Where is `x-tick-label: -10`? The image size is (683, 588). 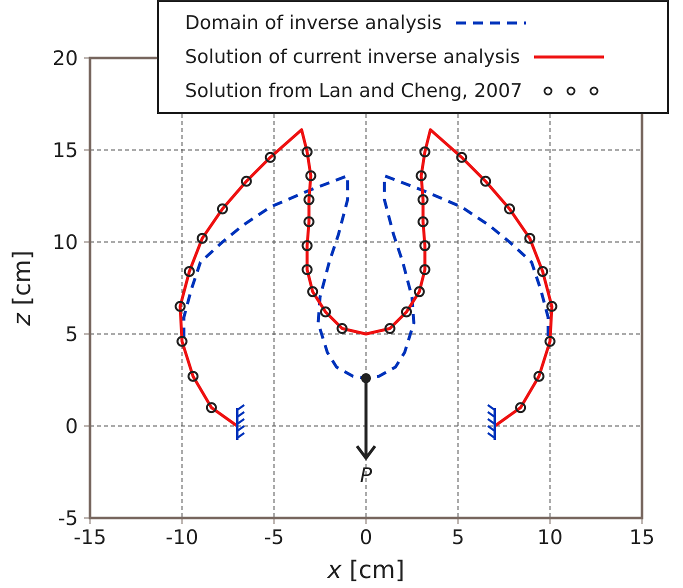
x-tick-label: -10 is located at coordinates (182, 537).